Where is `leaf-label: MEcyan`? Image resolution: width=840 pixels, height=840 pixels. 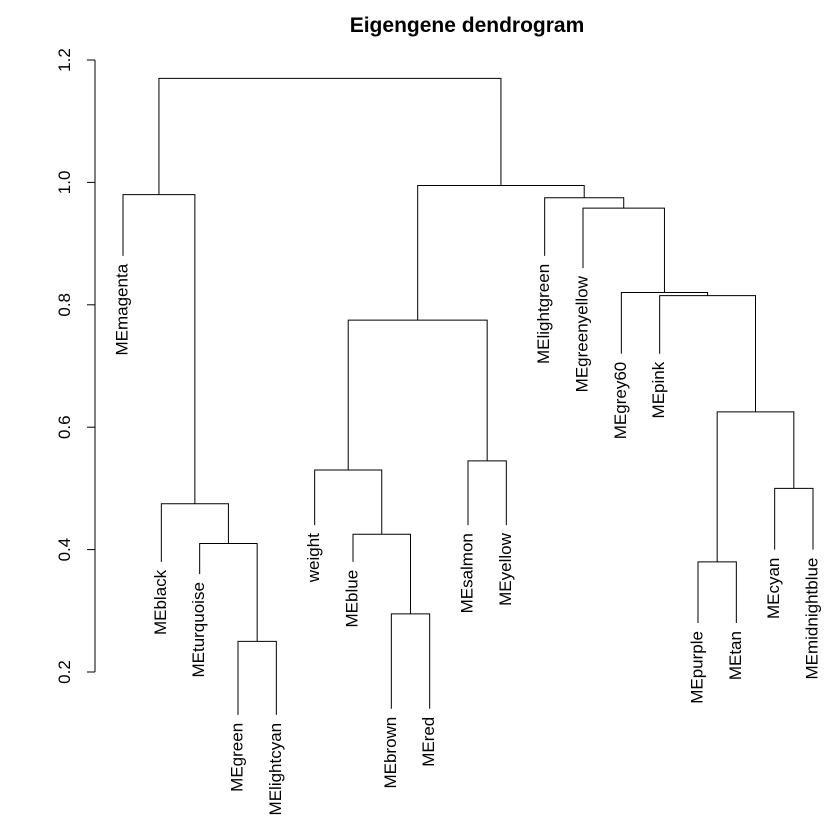
leaf-label: MEcyan is located at coordinates (773, 588).